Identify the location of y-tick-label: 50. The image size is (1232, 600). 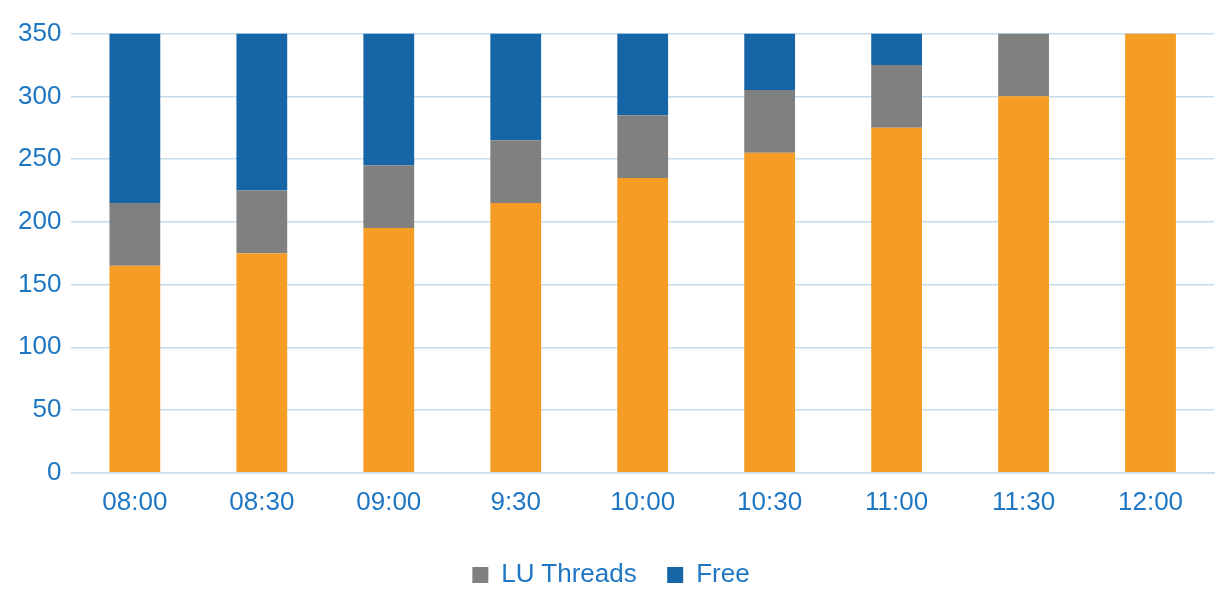
(47, 408).